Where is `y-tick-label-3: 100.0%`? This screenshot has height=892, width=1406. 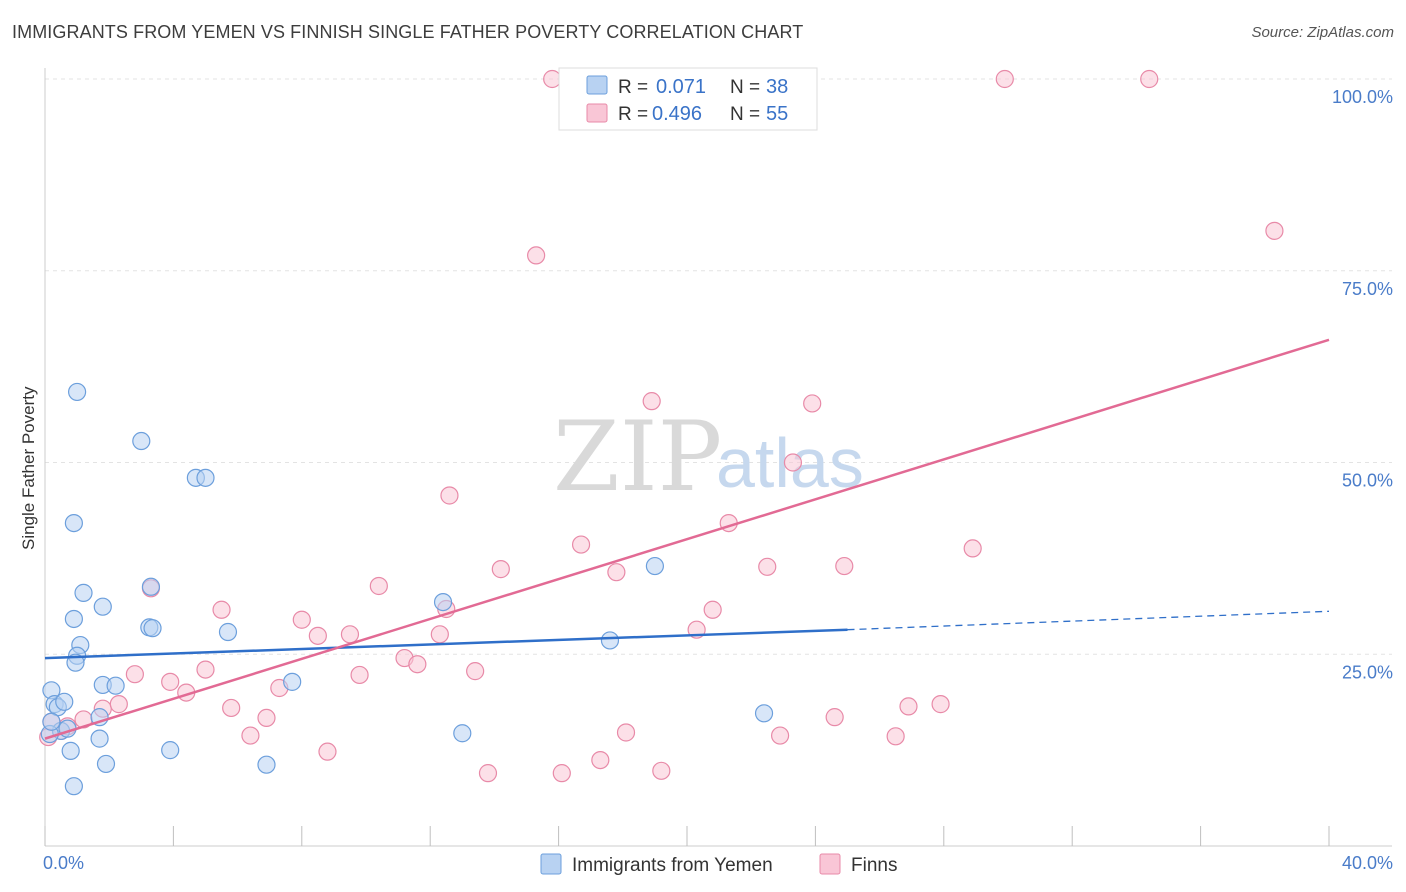 y-tick-label-3: 100.0% is located at coordinates (1362, 97).